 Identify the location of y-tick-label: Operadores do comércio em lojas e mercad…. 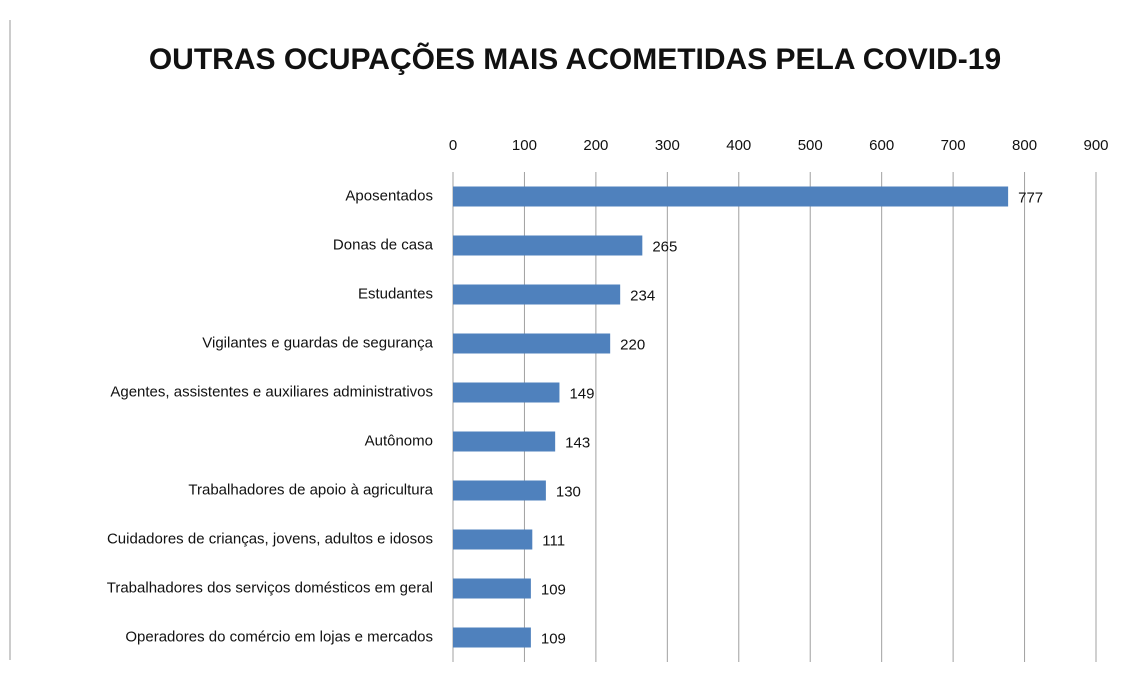
(279, 636).